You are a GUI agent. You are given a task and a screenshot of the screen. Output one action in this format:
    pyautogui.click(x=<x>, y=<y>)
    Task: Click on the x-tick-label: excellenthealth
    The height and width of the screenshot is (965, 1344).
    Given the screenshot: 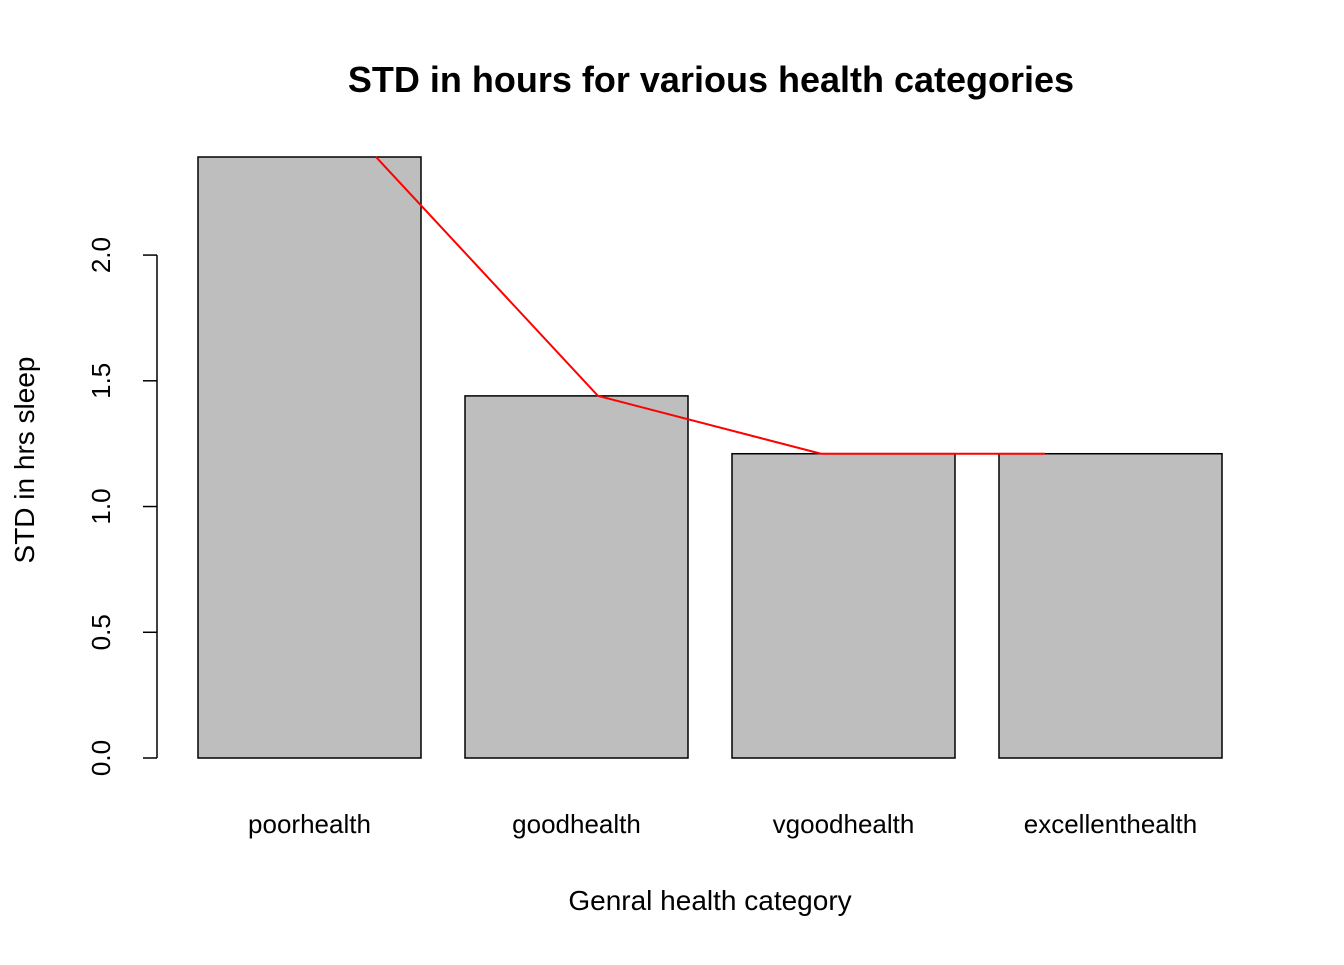 What is the action you would take?
    pyautogui.click(x=1110, y=824)
    